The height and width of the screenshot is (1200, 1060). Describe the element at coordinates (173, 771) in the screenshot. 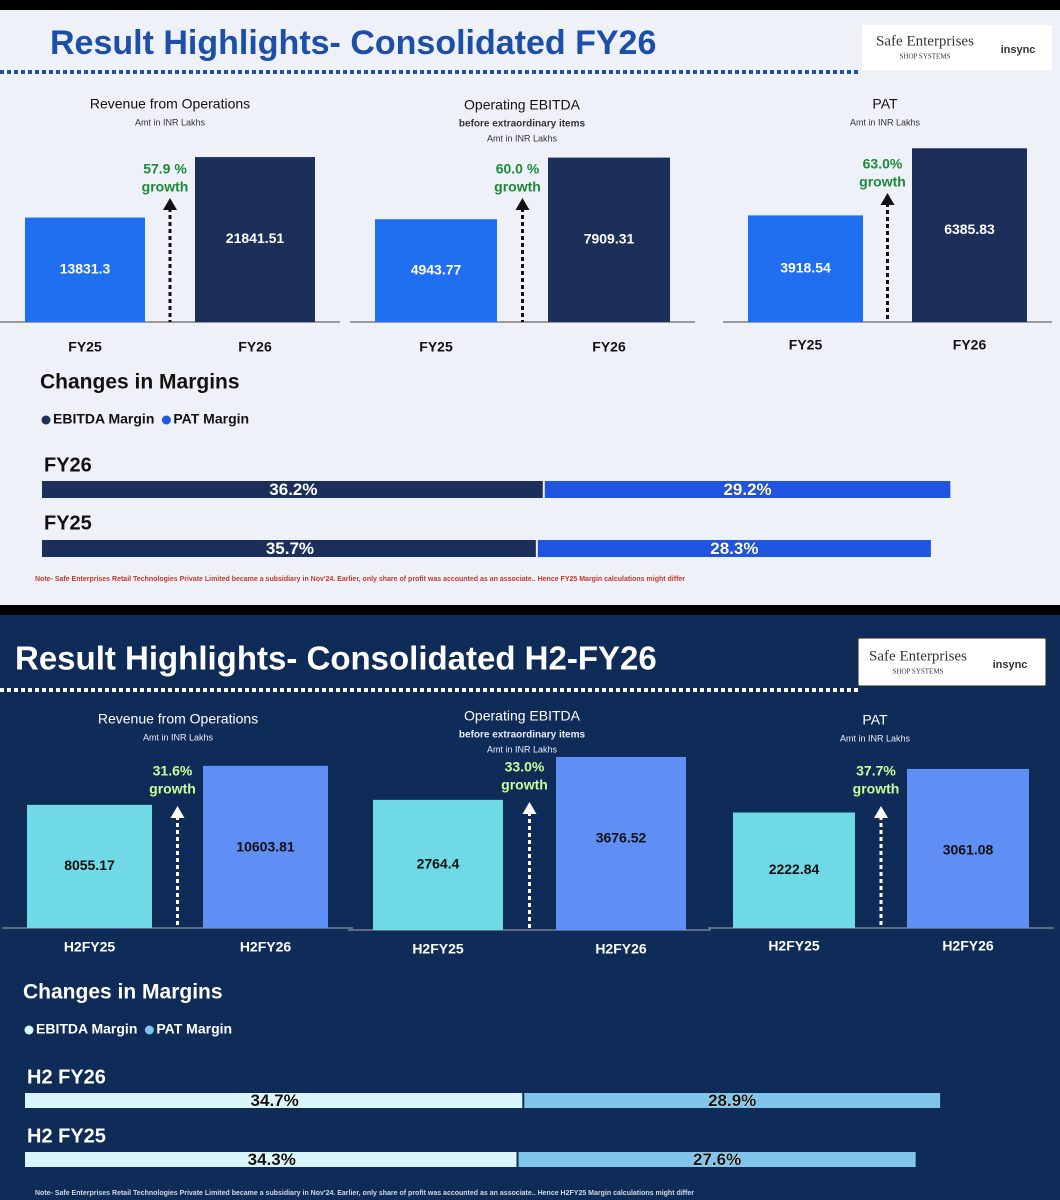

I see `growth-label: 31.6%` at that location.